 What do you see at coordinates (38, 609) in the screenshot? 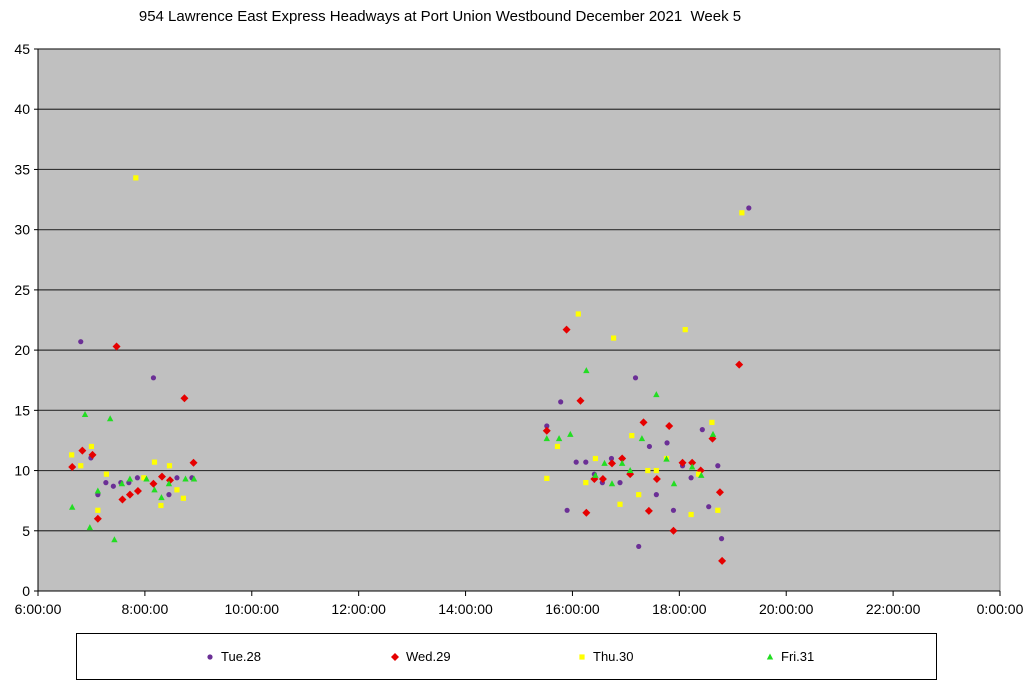
I see `x-tick-label: 6:00:00` at bounding box center [38, 609].